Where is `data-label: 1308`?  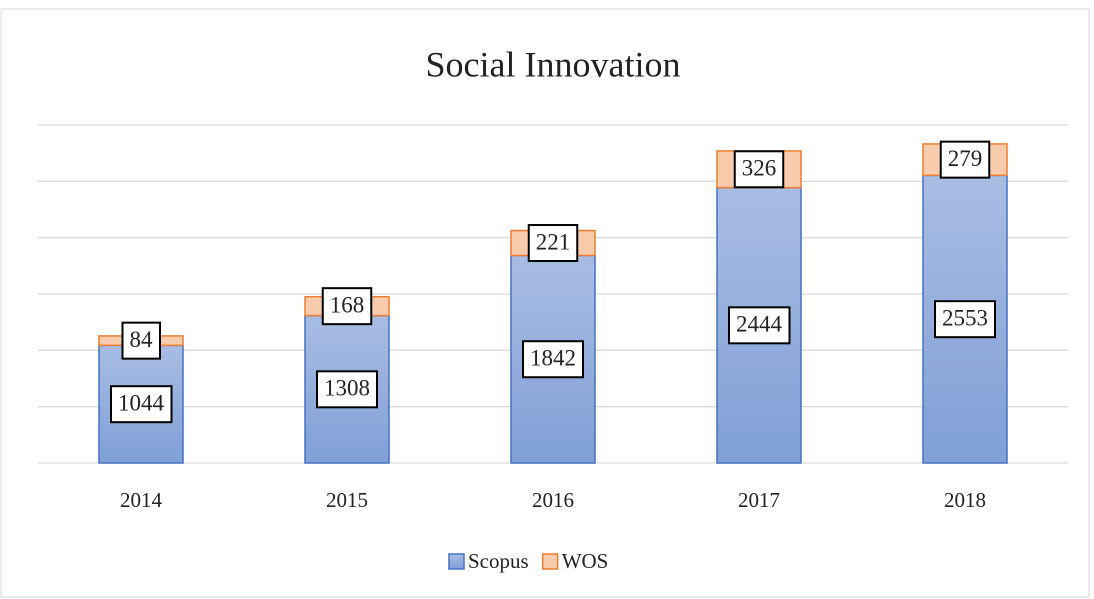
data-label: 1308 is located at coordinates (347, 388).